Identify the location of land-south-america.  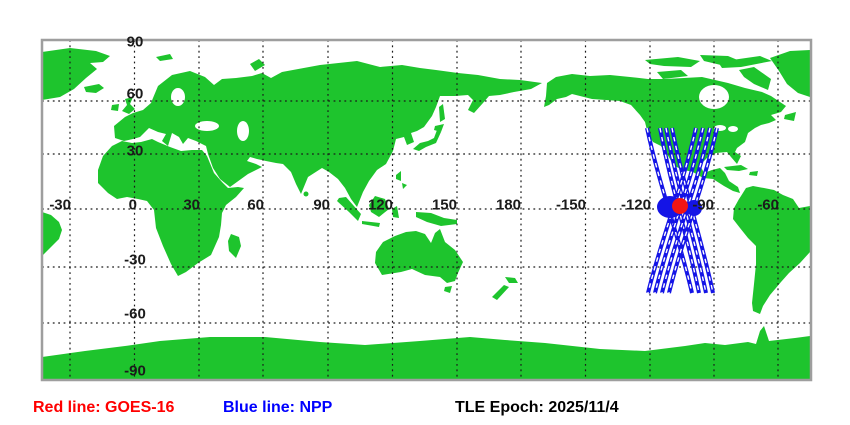
(771, 250).